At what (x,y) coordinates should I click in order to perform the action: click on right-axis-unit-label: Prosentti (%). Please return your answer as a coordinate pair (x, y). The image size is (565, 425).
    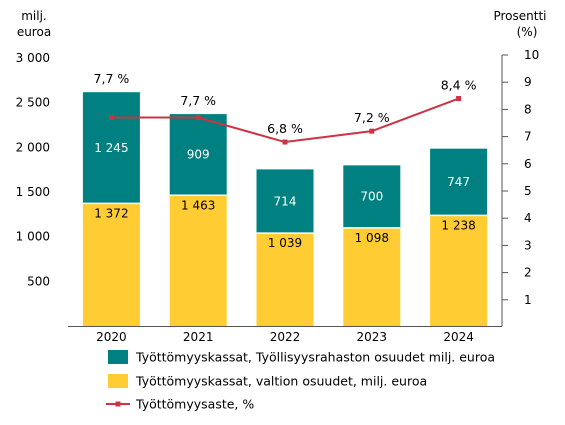
    Looking at the image, I should click on (519, 24).